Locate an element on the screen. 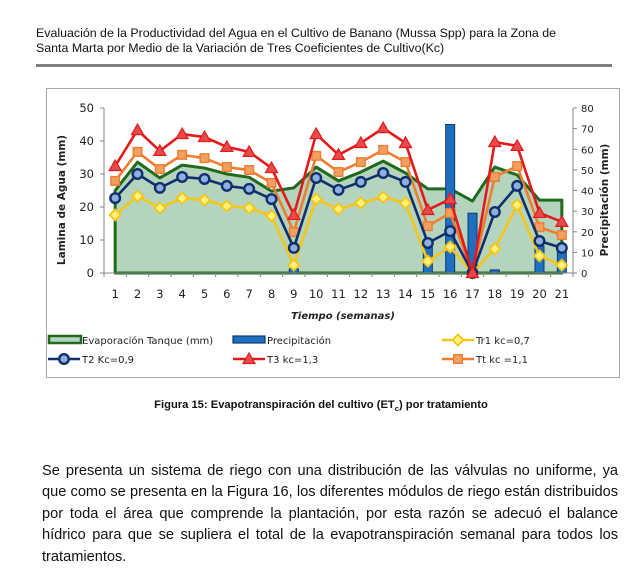 The width and height of the screenshot is (642, 568). legend-label: Tt kc =1,1 is located at coordinates (501, 360).